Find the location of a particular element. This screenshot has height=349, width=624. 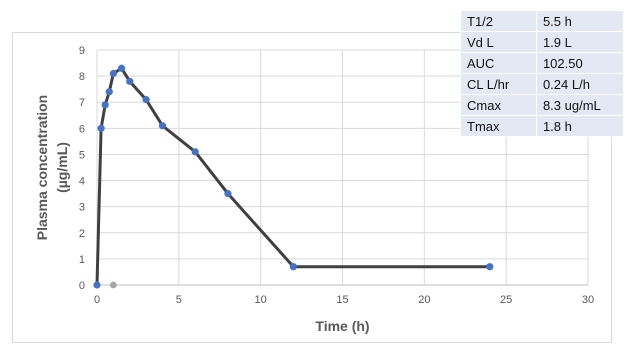

parameter-row: Cmax 8.3 ug/mL is located at coordinates (542, 105).